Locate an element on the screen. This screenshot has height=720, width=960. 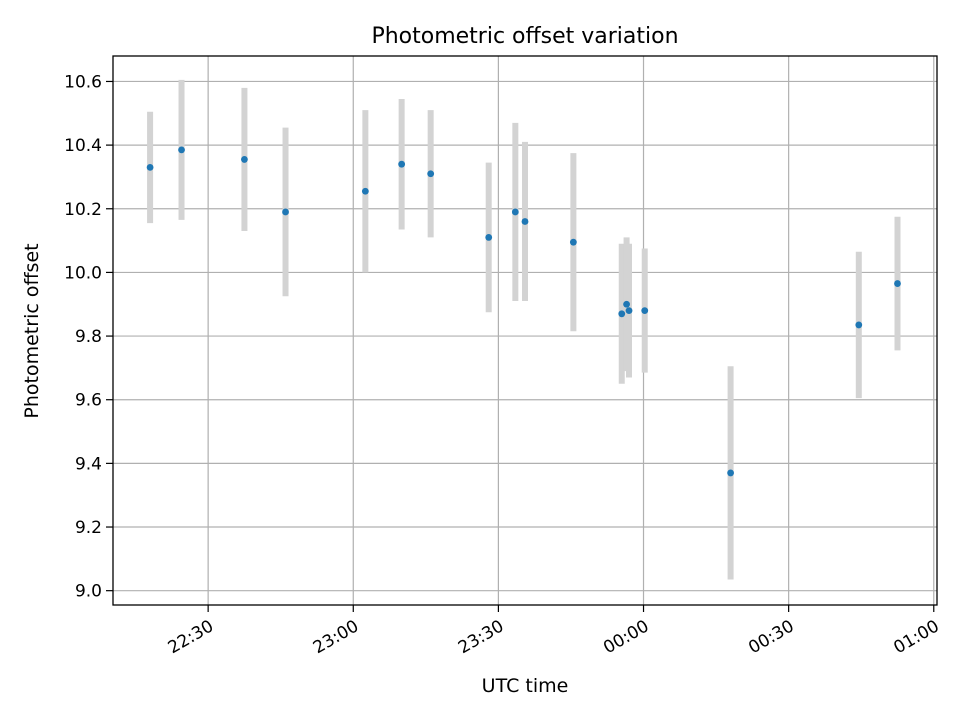
x-axis-label: UTC time is located at coordinates (525, 686).